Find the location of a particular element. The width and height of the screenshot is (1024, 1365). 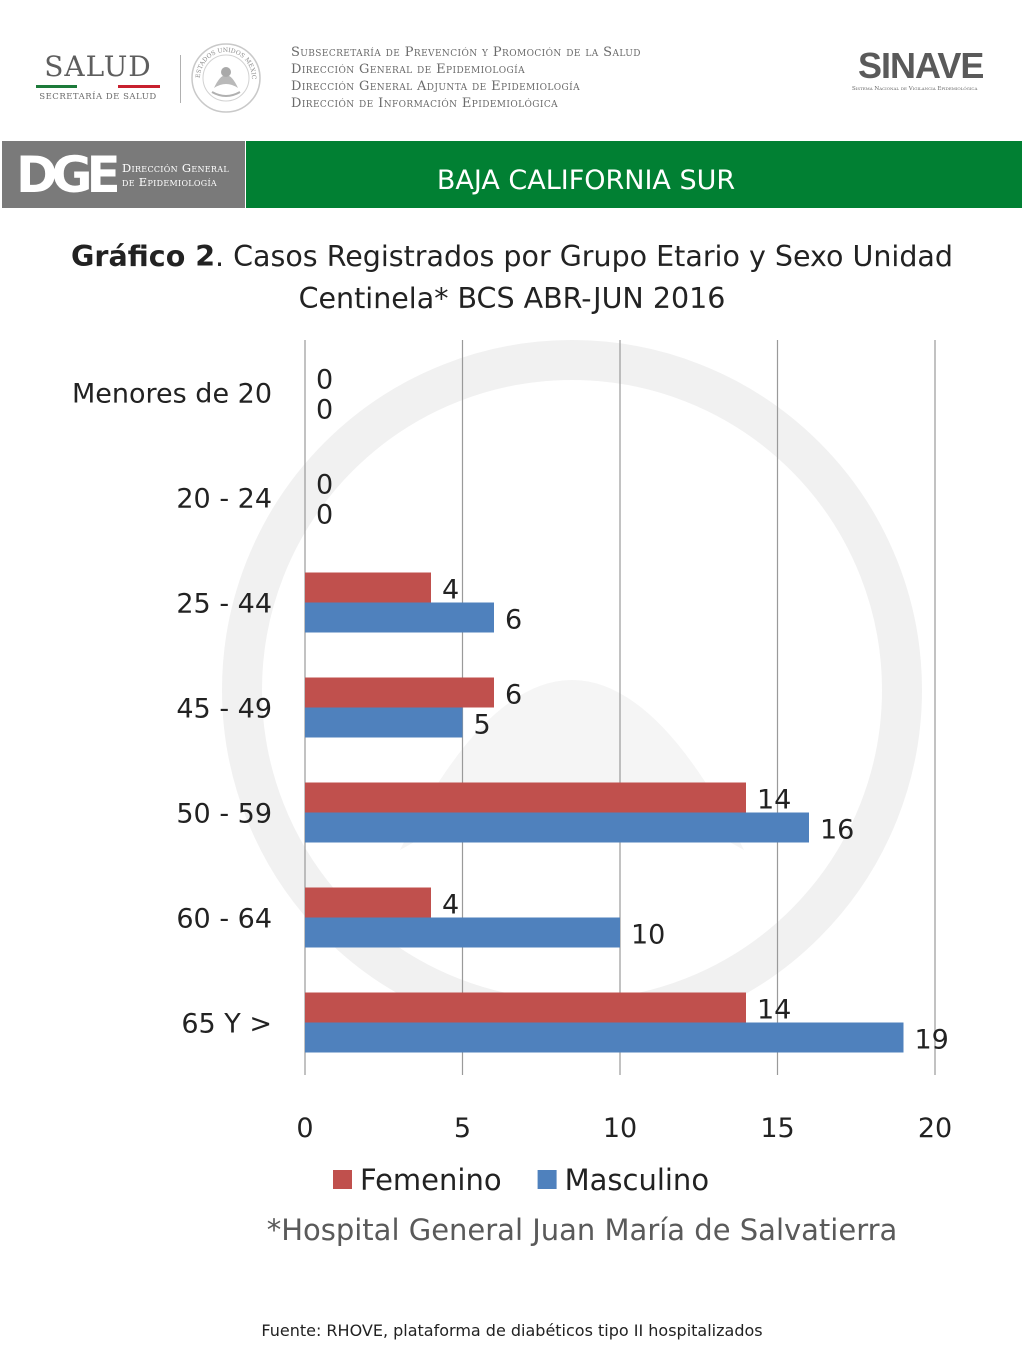

category-label: 20 - 24 is located at coordinates (224, 499).